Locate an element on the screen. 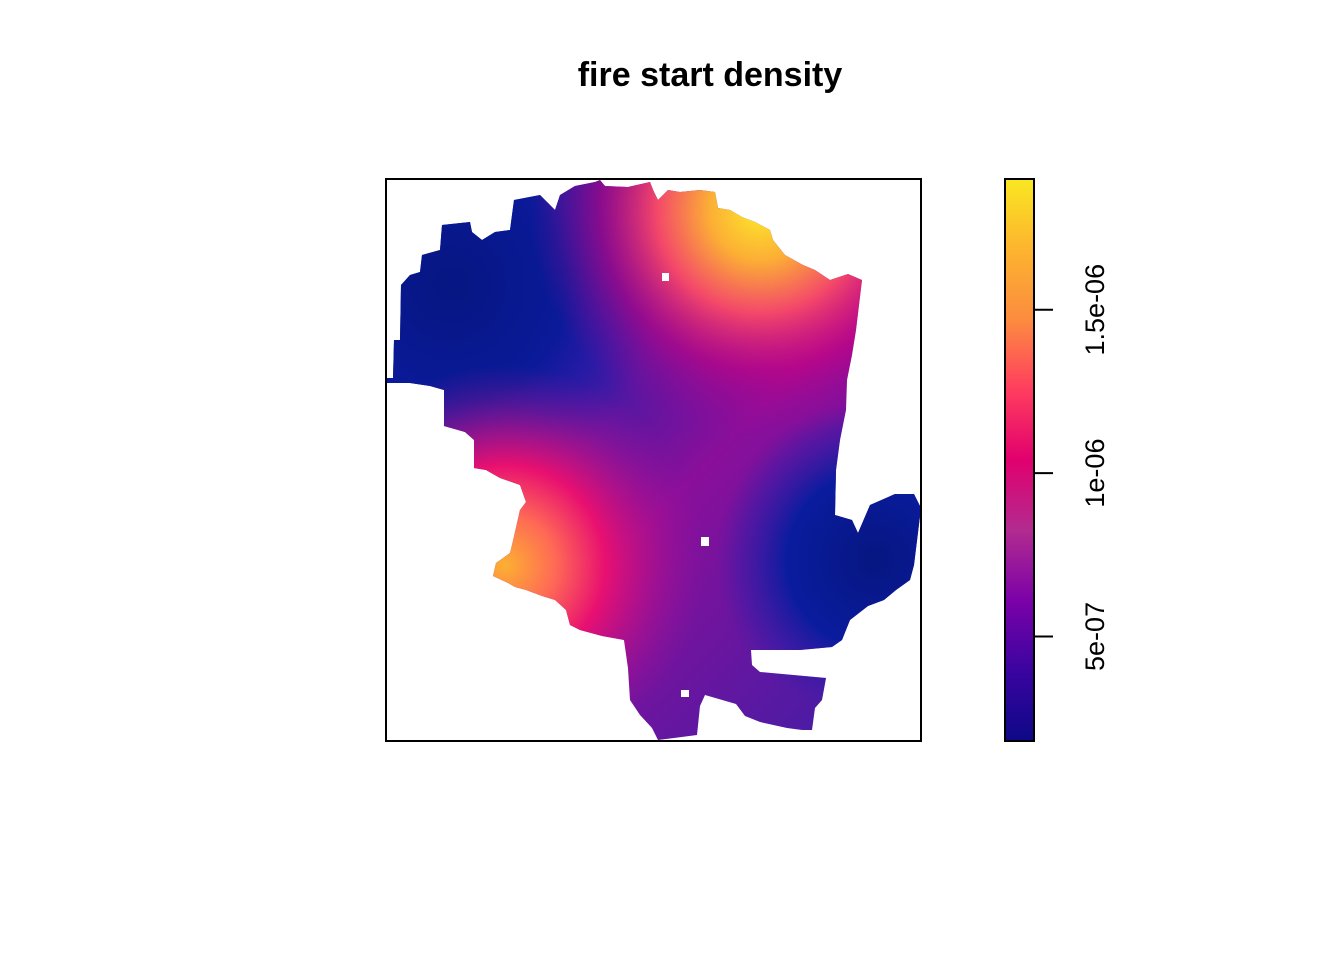  colorbar-strip is located at coordinates (1019, 460).